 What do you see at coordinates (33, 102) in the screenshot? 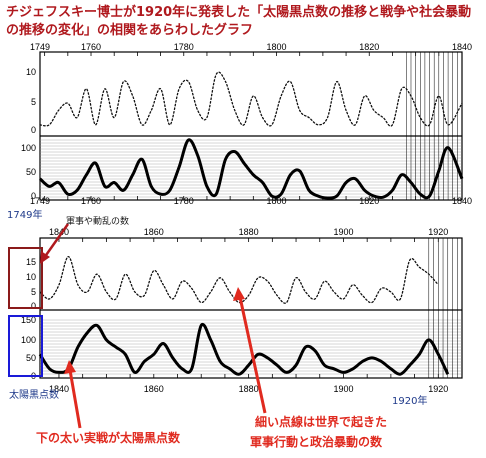
I see `upper-war-axis-tick-label: 5` at bounding box center [33, 102].